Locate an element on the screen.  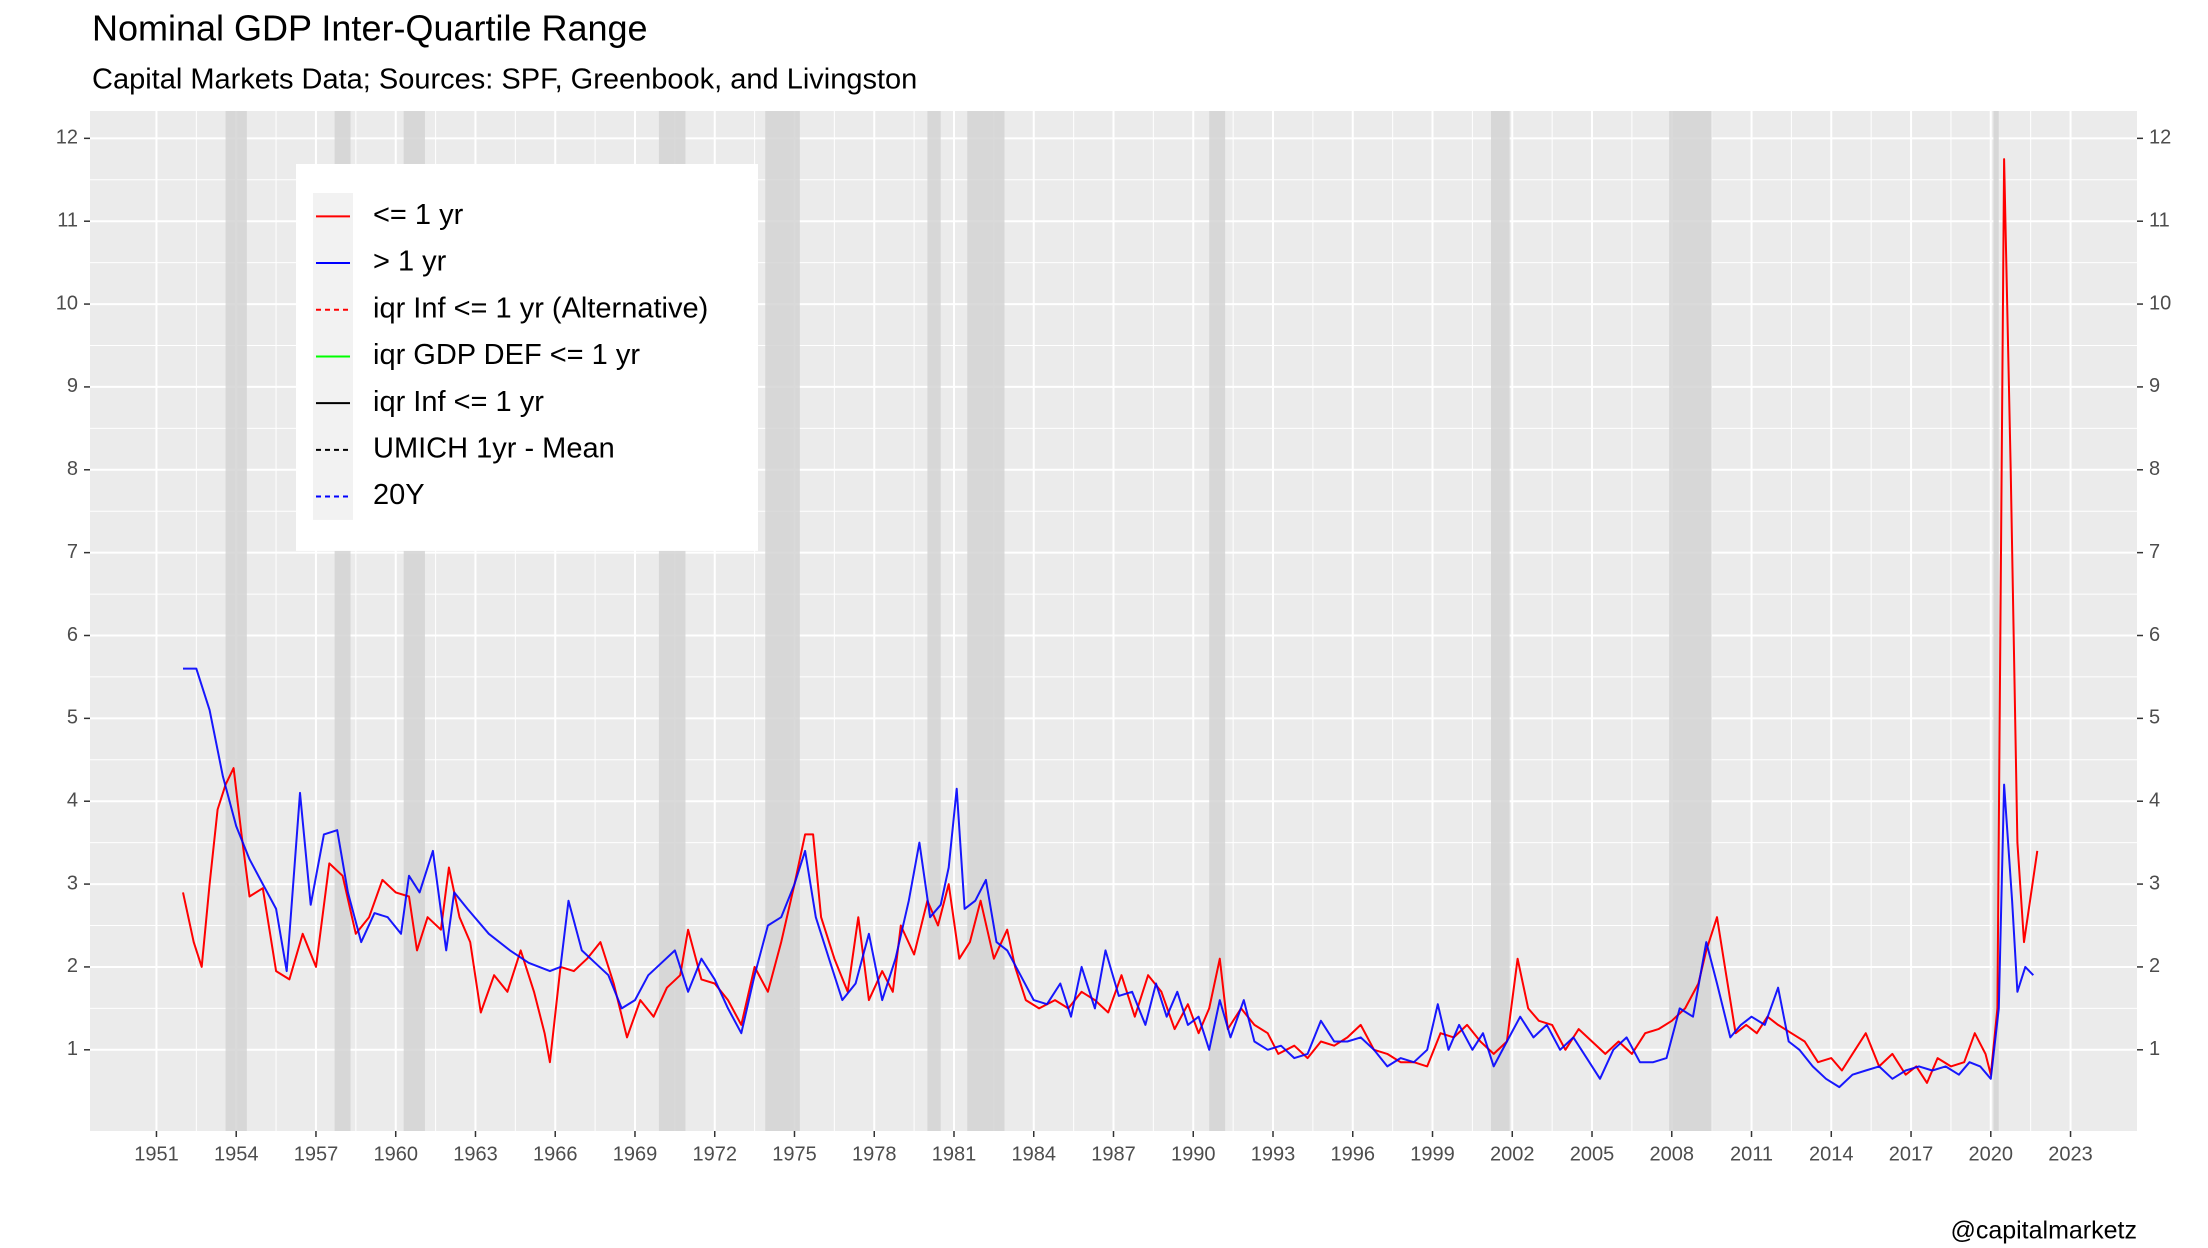
y2-tick-label: 11 is located at coordinates (2159, 220).